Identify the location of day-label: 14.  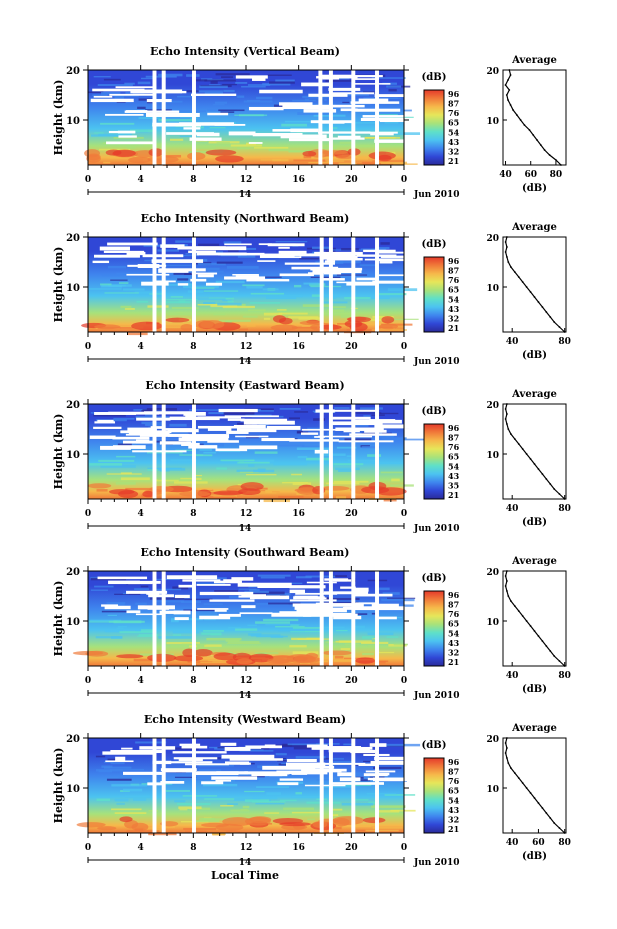
(245, 863).